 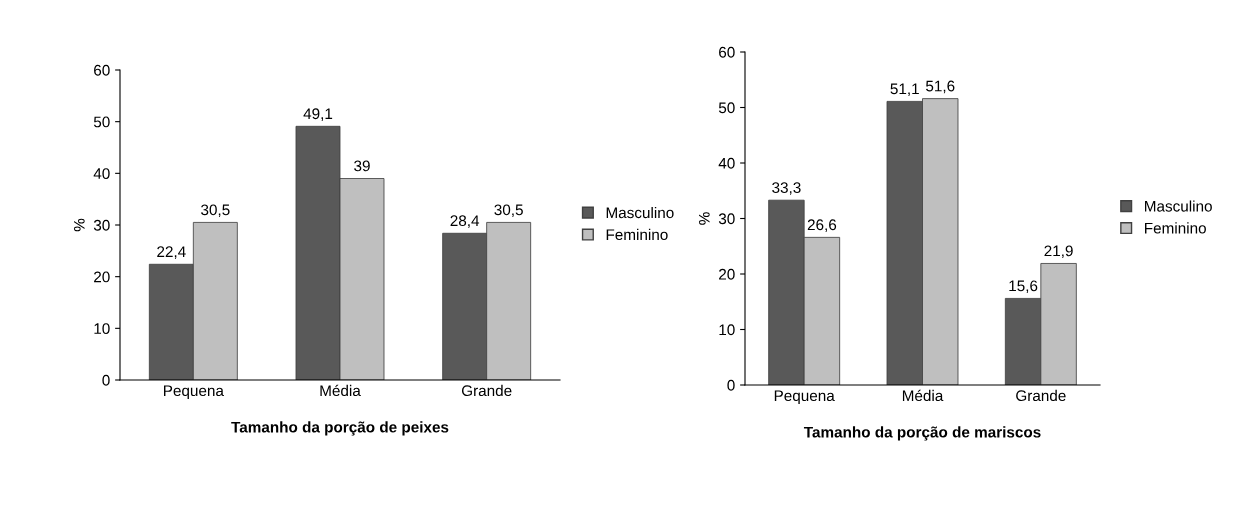 What do you see at coordinates (786, 188) in the screenshot?
I see `data-label: 33,3` at bounding box center [786, 188].